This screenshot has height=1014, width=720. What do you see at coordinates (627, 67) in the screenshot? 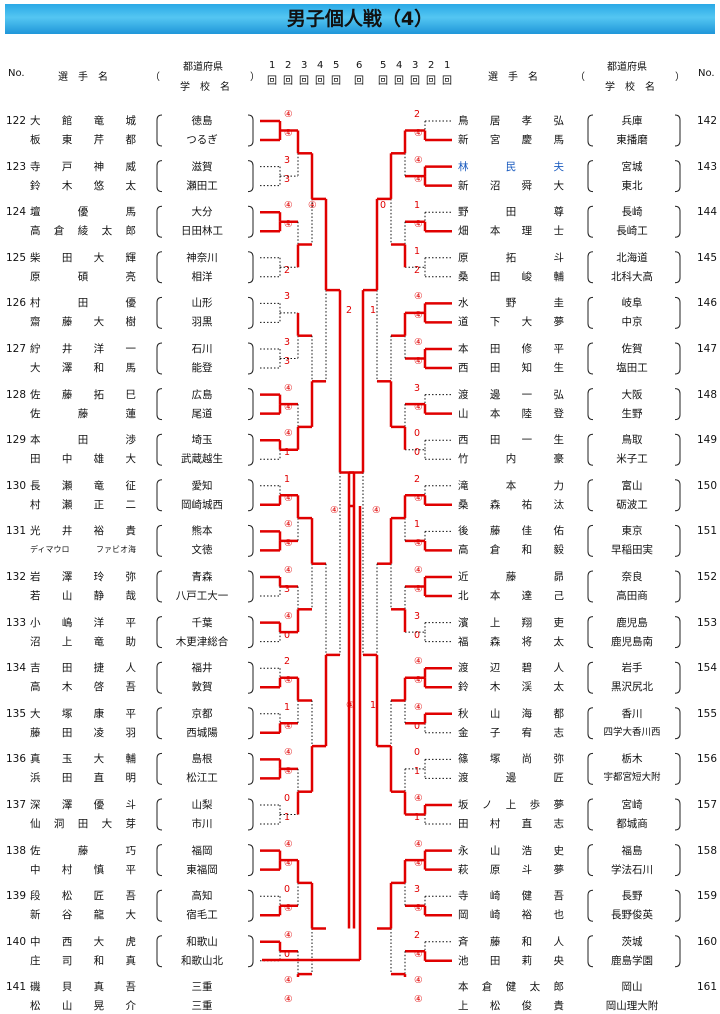
I see `header-pref-right: 都道府県` at bounding box center [627, 67].